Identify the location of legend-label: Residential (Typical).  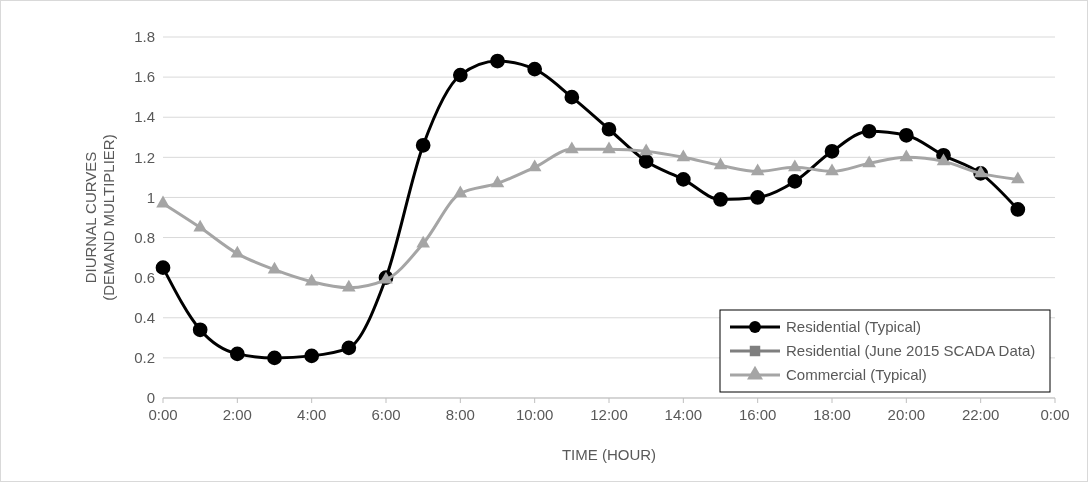
(854, 327).